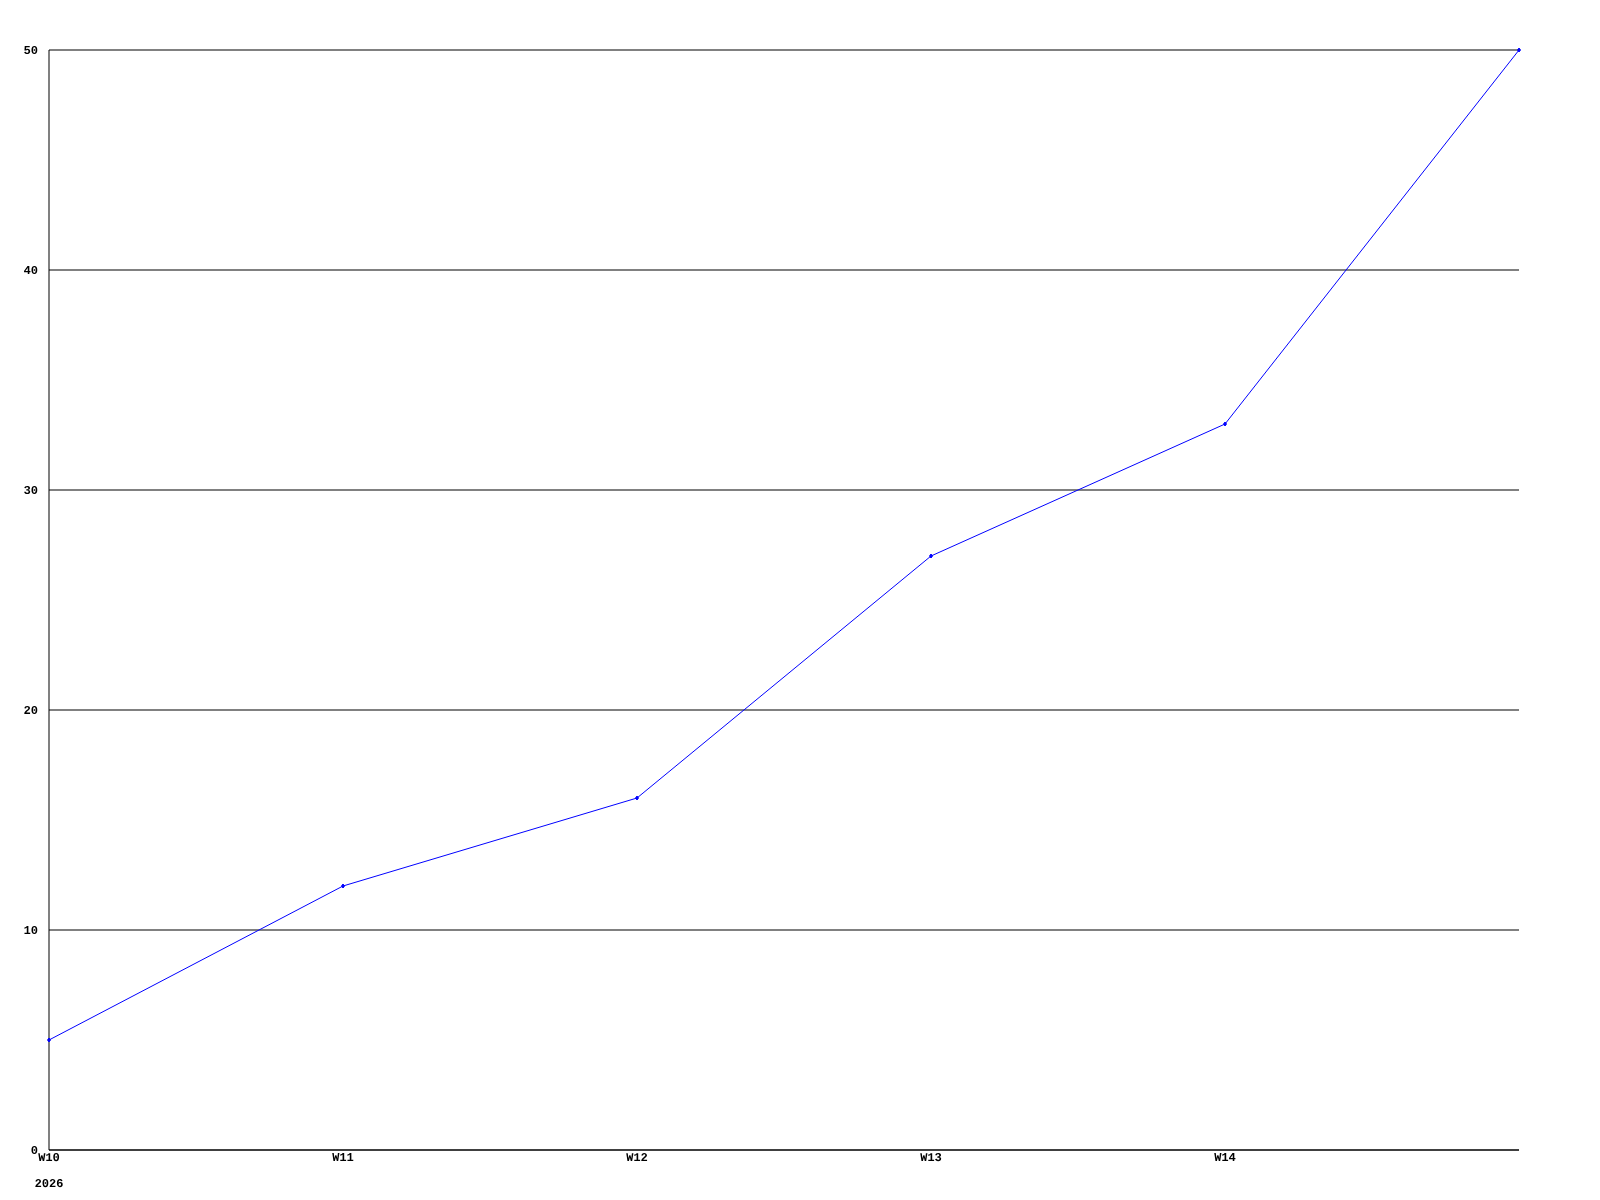  What do you see at coordinates (34, 1150) in the screenshot?
I see `y-tick-label: 0` at bounding box center [34, 1150].